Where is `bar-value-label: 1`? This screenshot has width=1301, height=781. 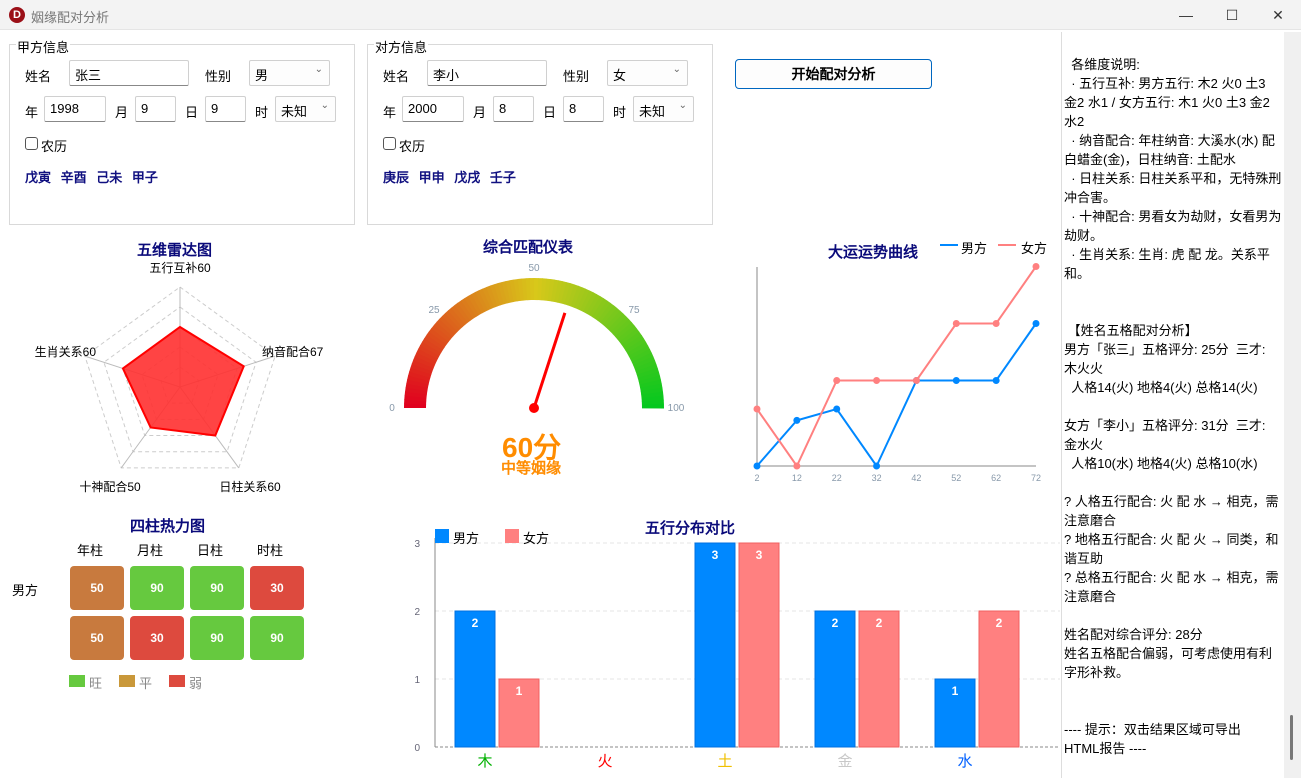 bar-value-label: 1 is located at coordinates (955, 691).